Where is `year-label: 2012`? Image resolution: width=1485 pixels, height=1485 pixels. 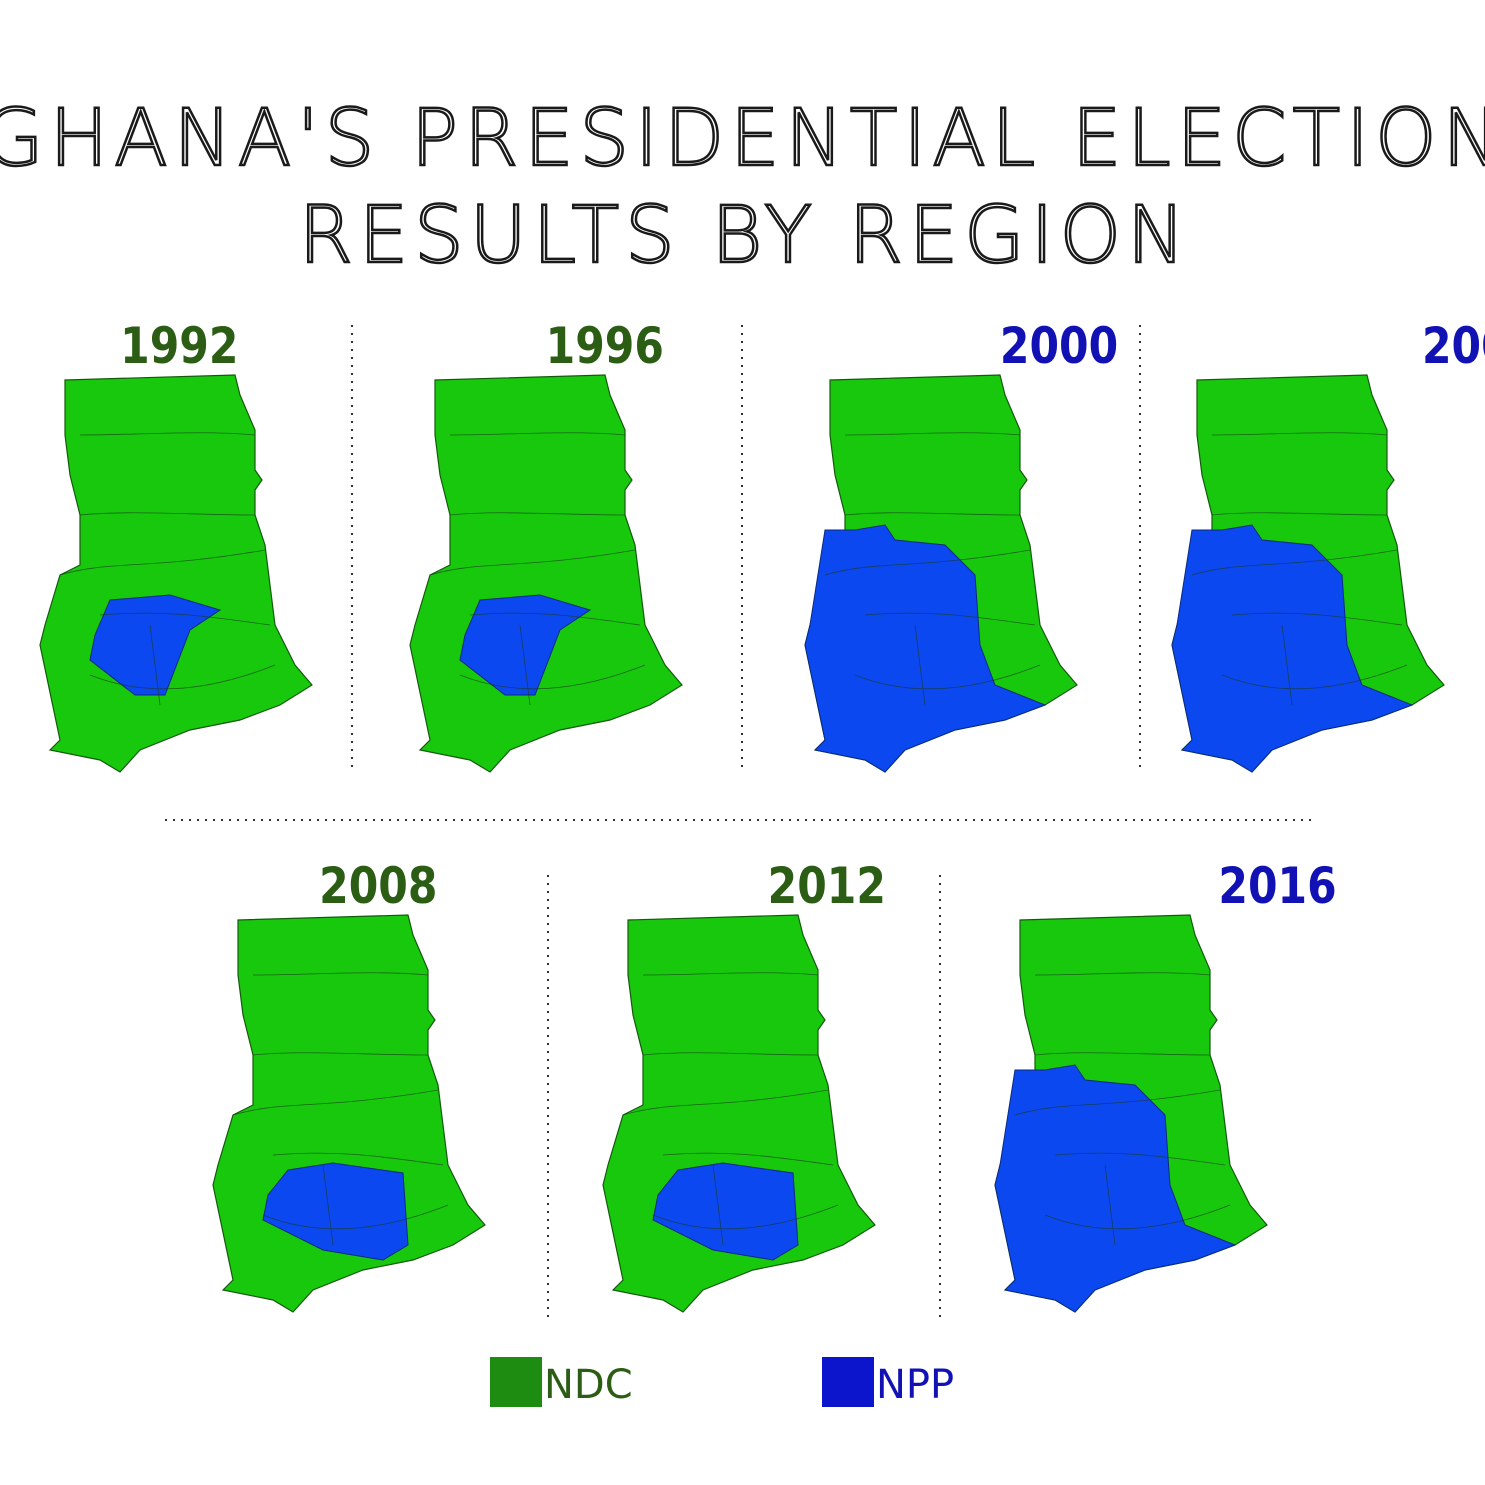
year-label: 2012 is located at coordinates (827, 886).